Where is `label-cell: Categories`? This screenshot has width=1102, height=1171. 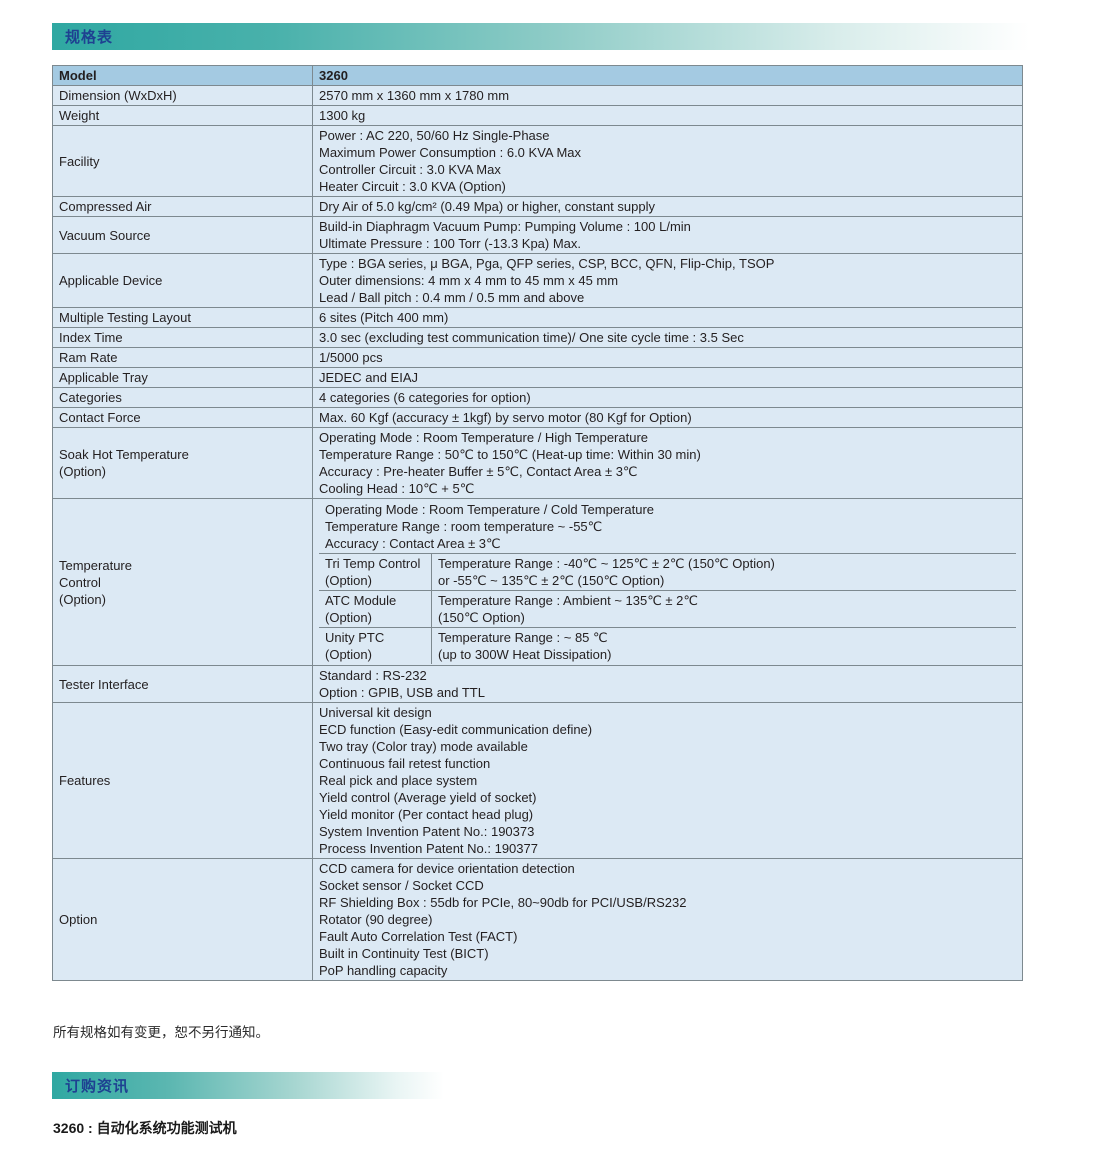
label-cell: Categories is located at coordinates (182, 397).